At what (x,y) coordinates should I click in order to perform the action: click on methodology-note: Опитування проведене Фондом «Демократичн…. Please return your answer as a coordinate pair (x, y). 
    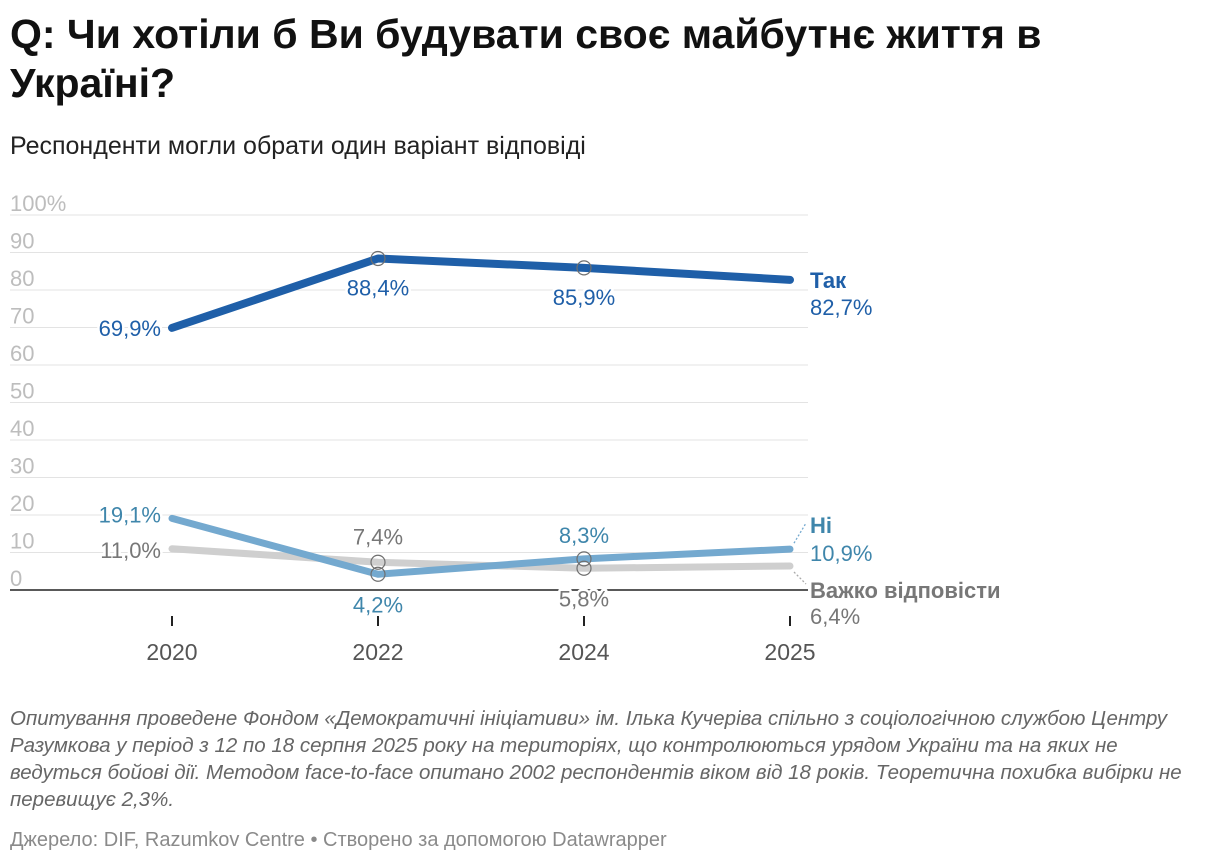
    Looking at the image, I should click on (596, 759).